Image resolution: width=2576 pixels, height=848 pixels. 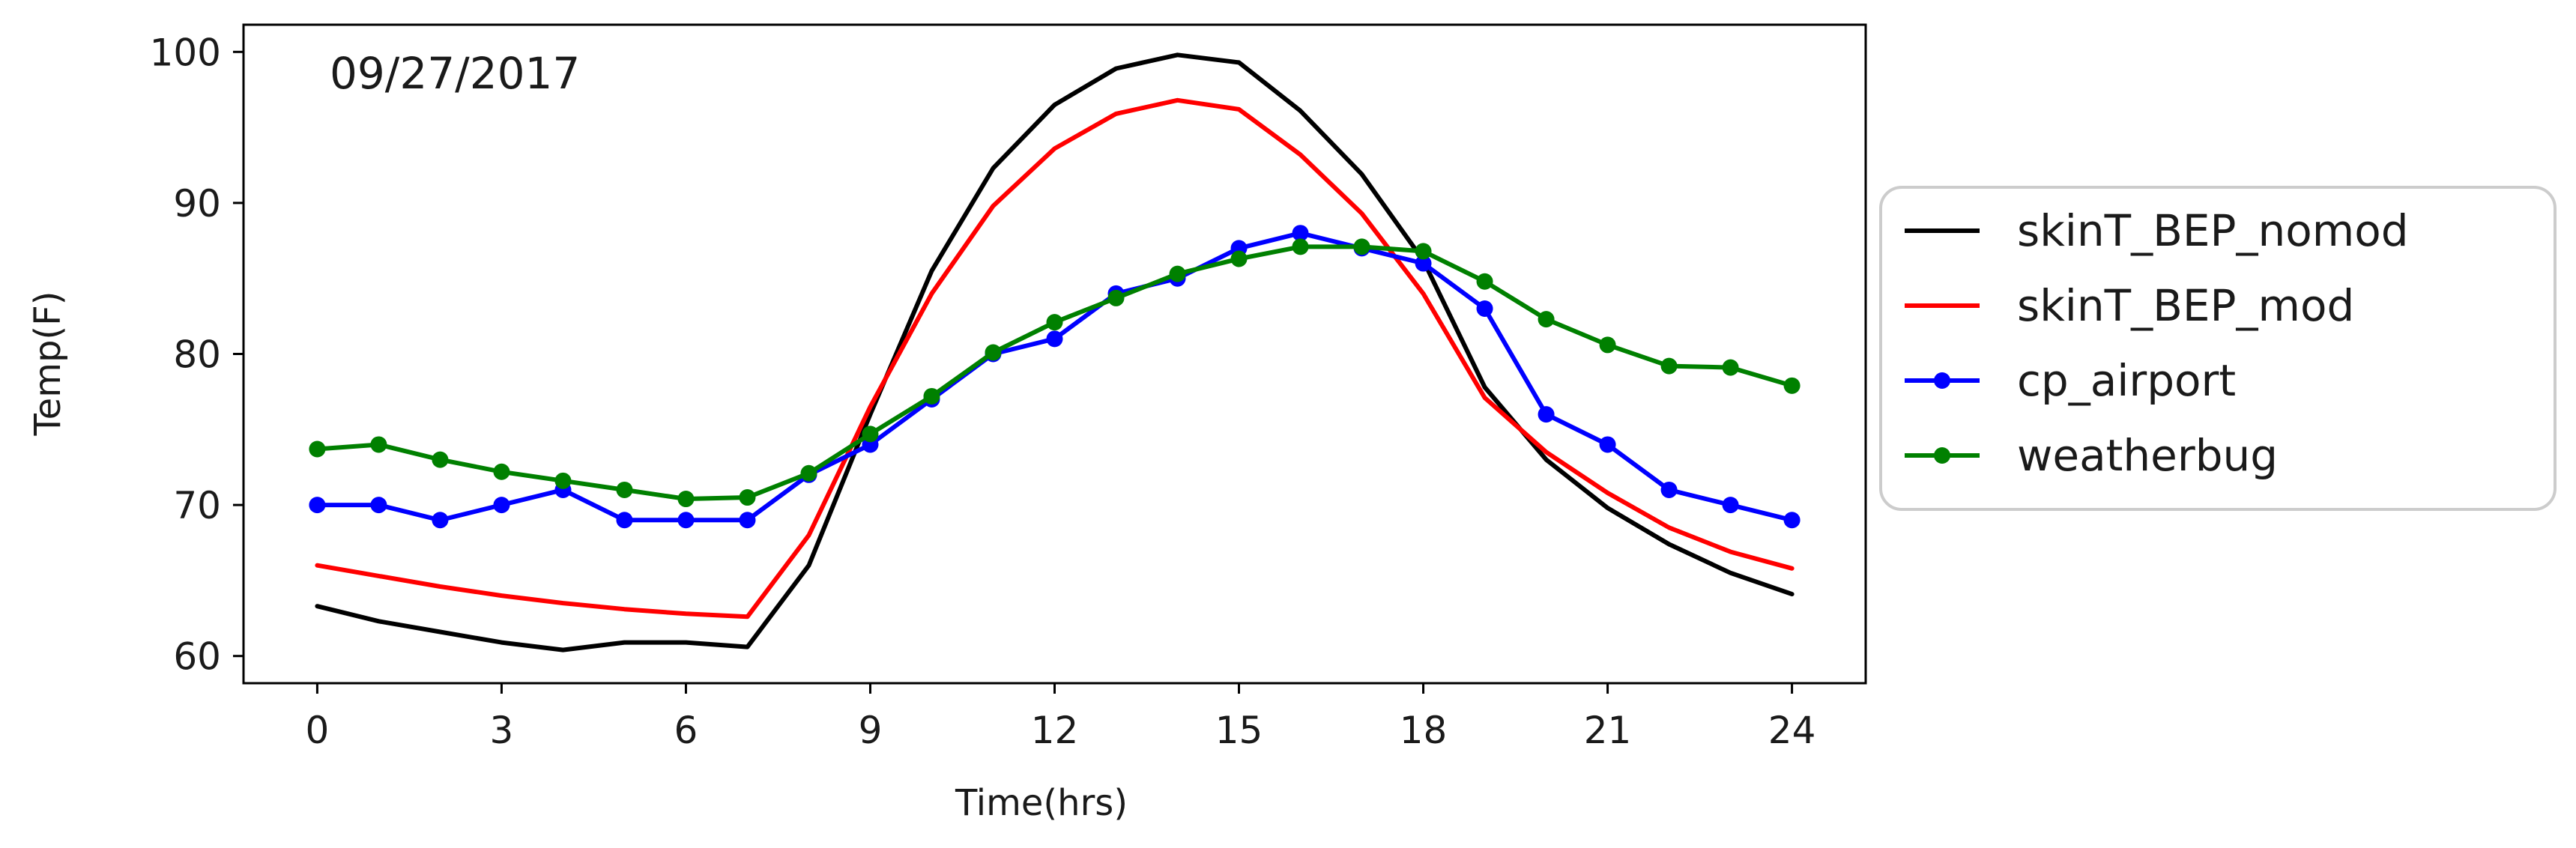 I want to click on legend-label-skint-bep-nomod: skinT_BEP_nomod, so click(x=2213, y=230).